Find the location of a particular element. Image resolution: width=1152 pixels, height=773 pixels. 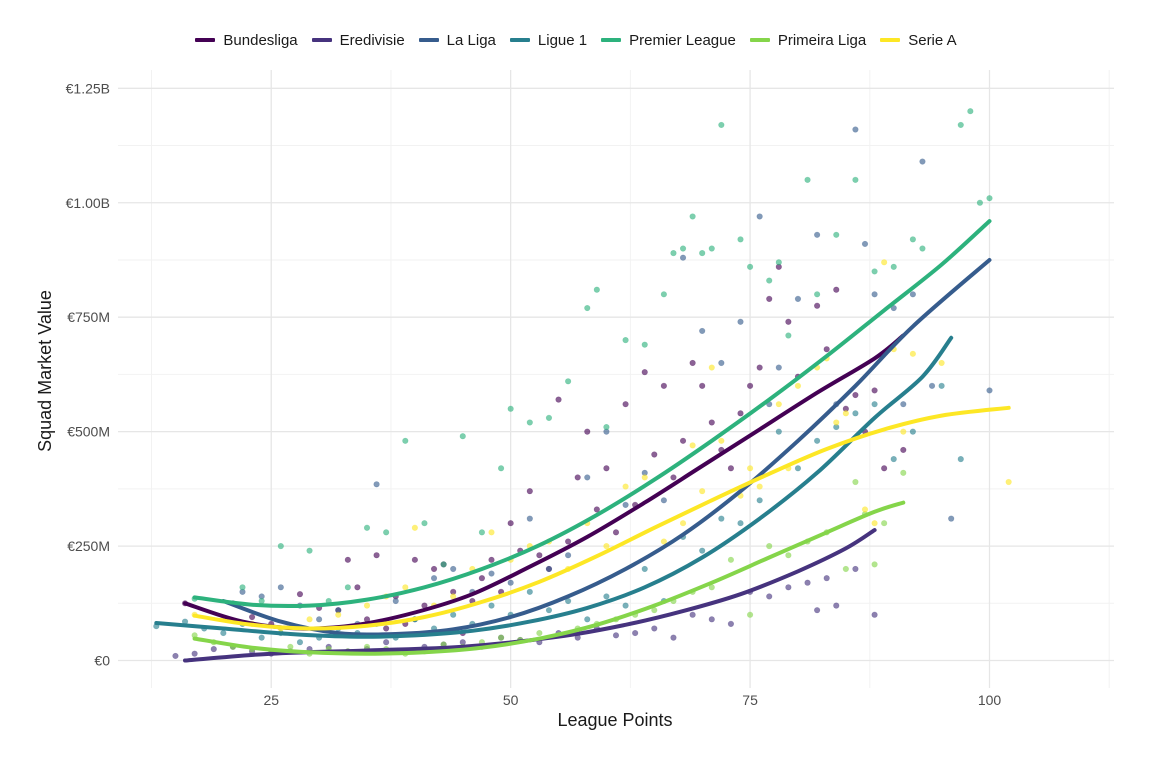

legend-key-primeira-liga is located at coordinates (759, 40).